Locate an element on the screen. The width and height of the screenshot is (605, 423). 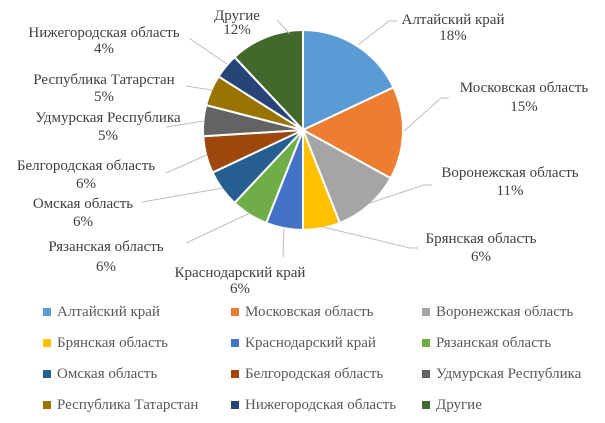
legend-item-11: Нижегородская область is located at coordinates (313, 405).